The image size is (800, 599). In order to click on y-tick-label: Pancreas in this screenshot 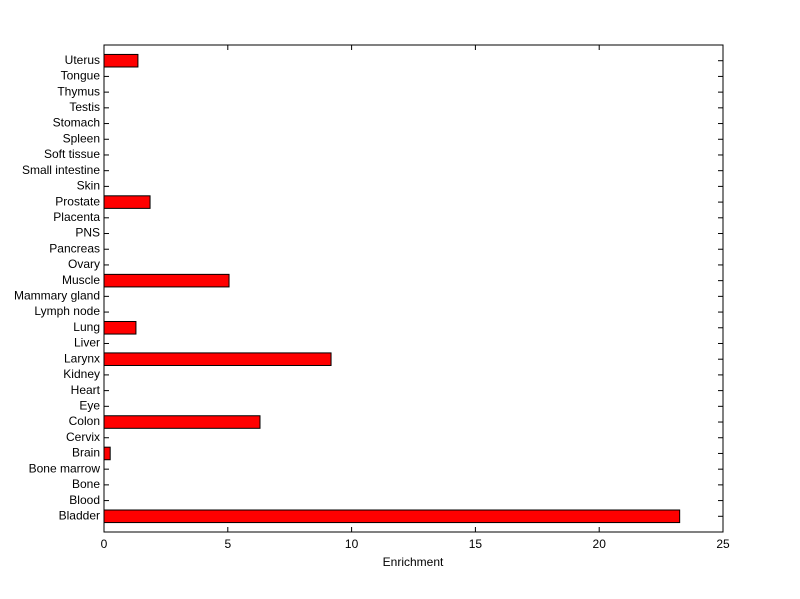, I will do `click(74, 248)`.